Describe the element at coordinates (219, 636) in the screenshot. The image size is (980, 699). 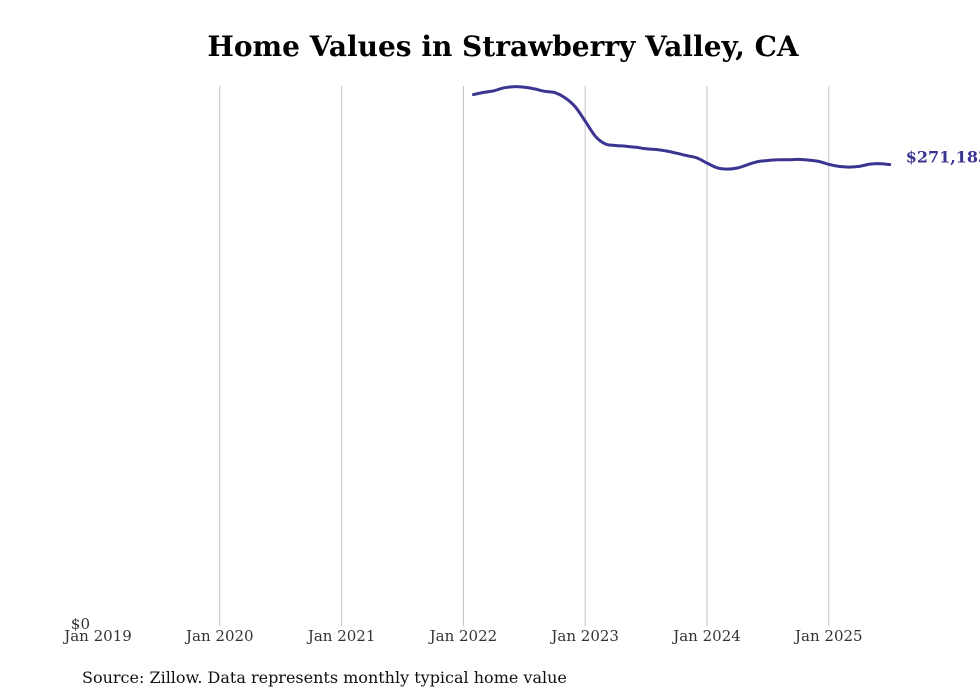
I see `x-tick-label: Jan 2020` at that location.